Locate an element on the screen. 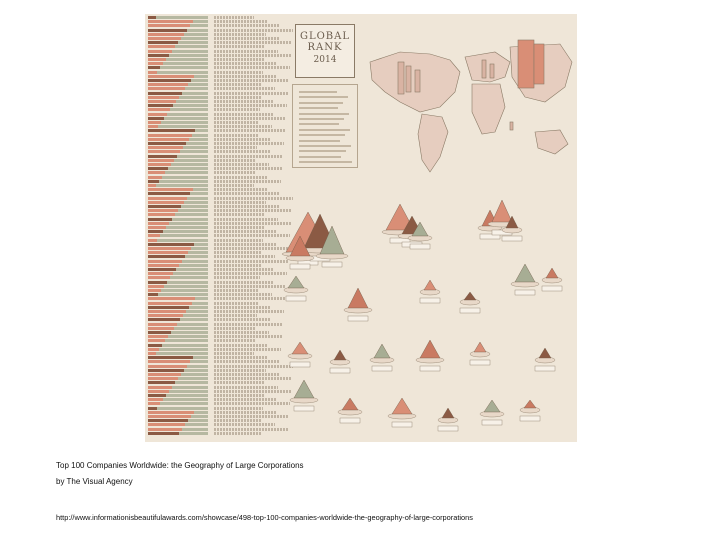  poster-title-line1: GLOBAL is located at coordinates (325, 36).